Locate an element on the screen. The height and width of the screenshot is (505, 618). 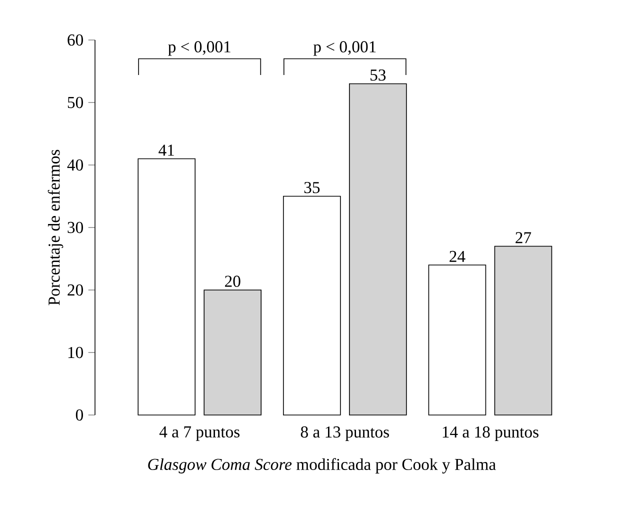
data-label: 53 is located at coordinates (378, 75).